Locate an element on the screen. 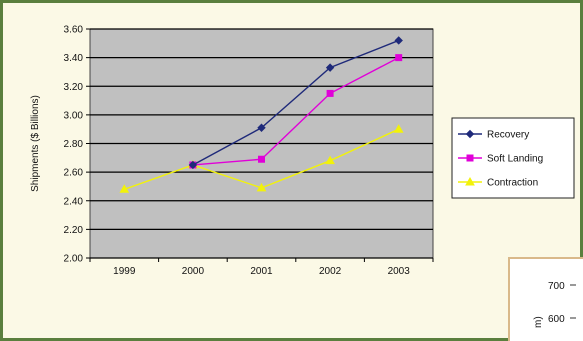 Image resolution: width=583 pixels, height=341 pixels. legend-label-recovery: Recovery is located at coordinates (508, 135).